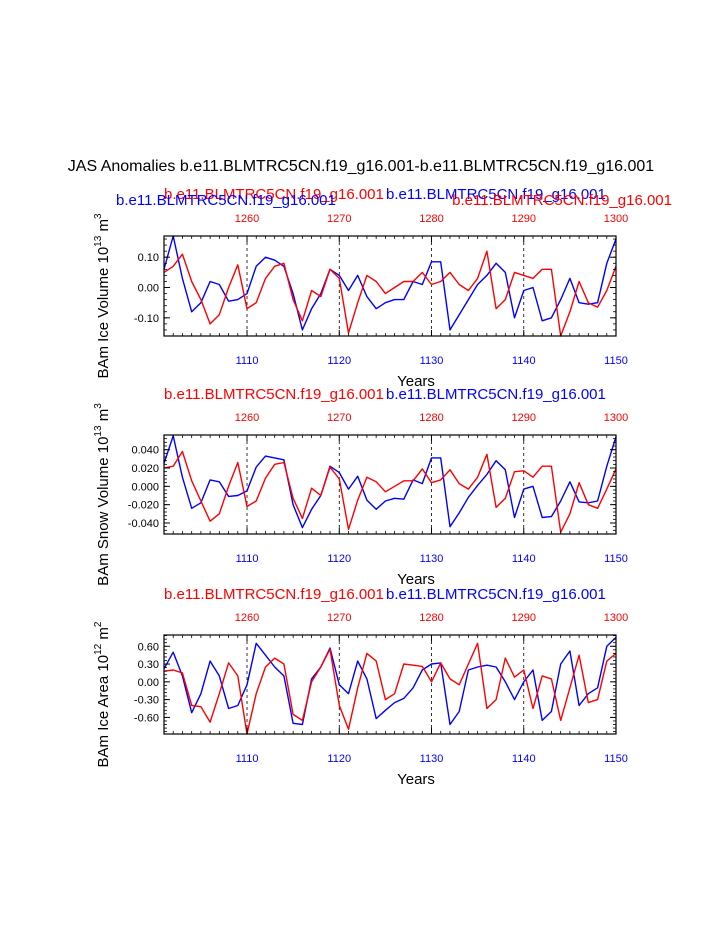 This screenshot has height=935, width=723. I want to click on y-axis-title-text: BAm Ice Volume 10, so click(103, 313).